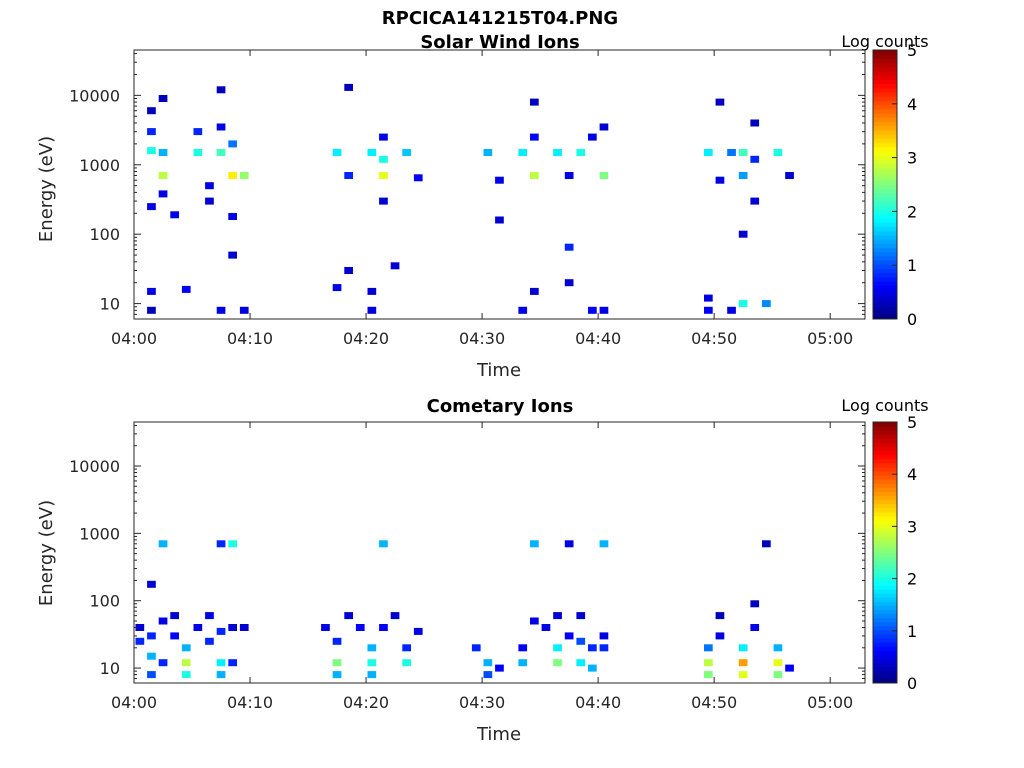  What do you see at coordinates (482, 338) in the screenshot?
I see `x-tick-label: 04:30` at bounding box center [482, 338].